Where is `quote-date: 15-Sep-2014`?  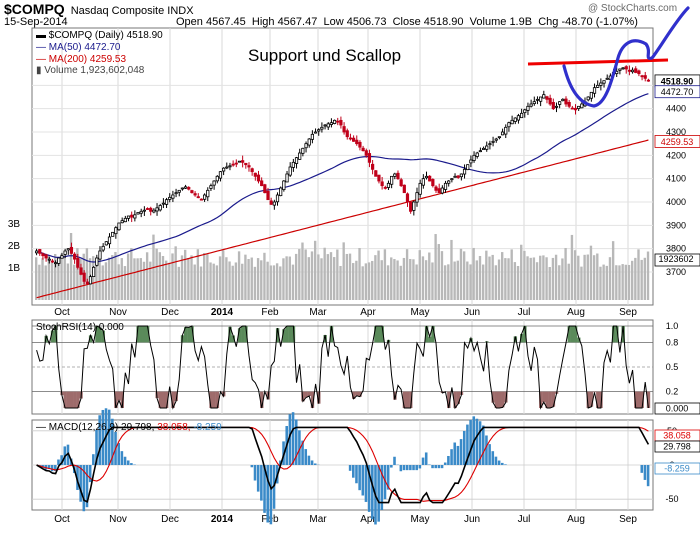 quote-date: 15-Sep-2014 is located at coordinates (36, 22).